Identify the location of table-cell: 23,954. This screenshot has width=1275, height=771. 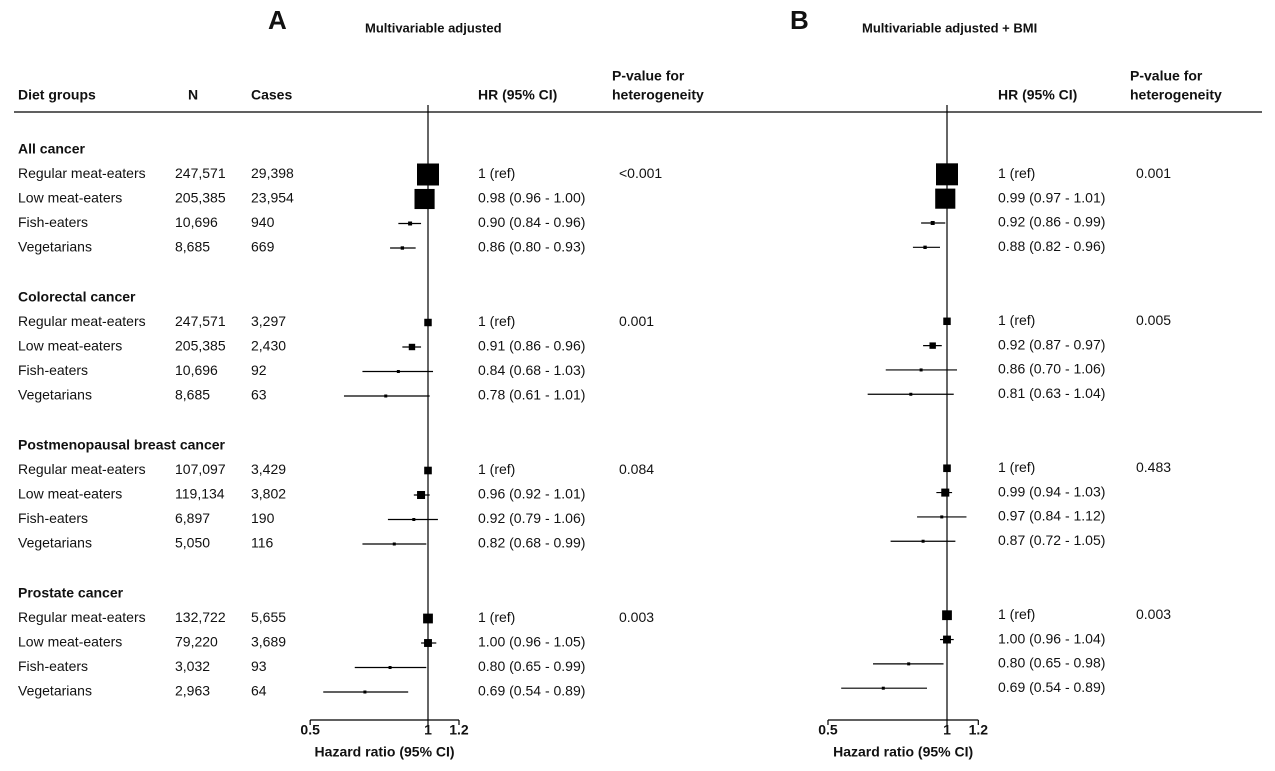
(272, 198).